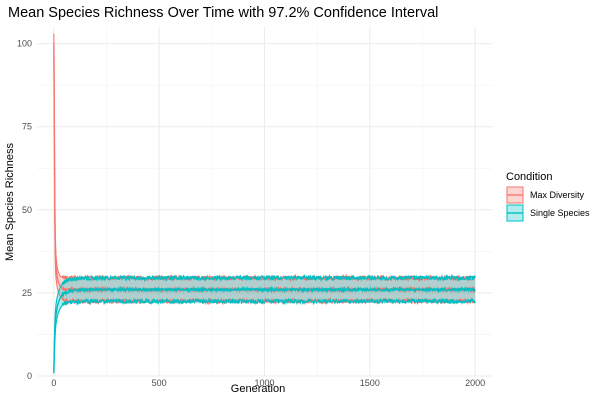  I want to click on x-axis-title: Generation, so click(258, 389).